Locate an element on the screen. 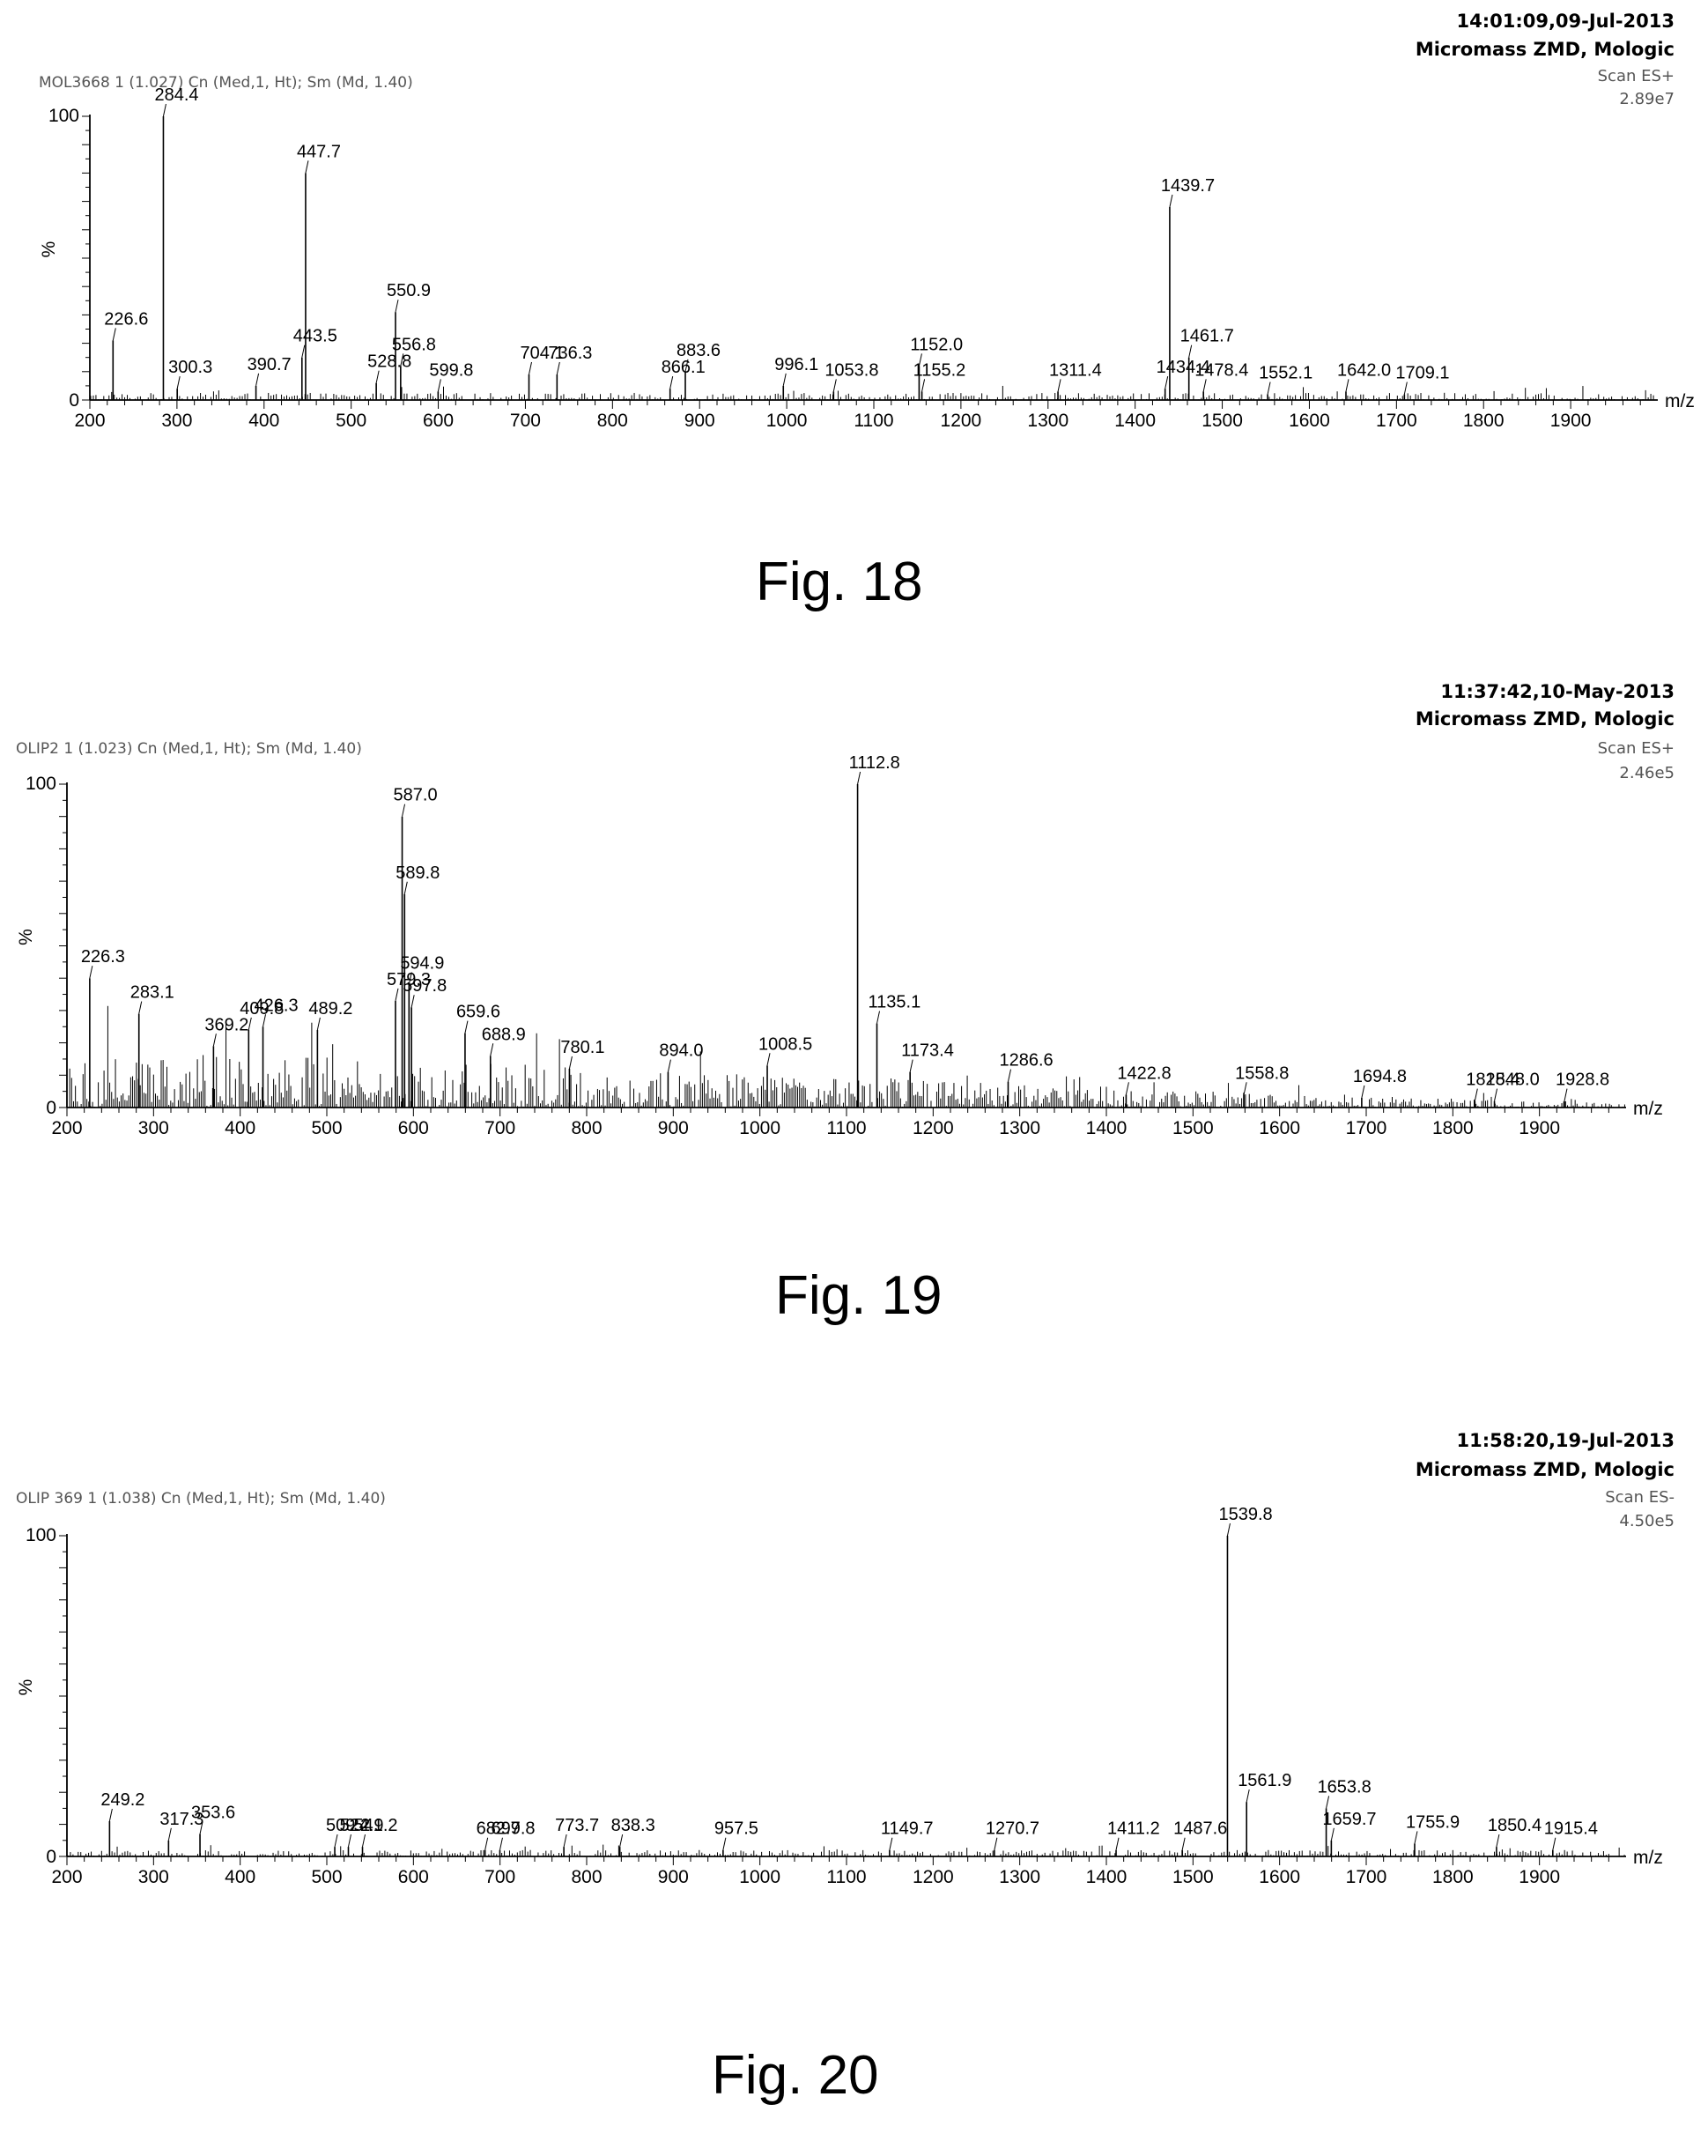 The width and height of the screenshot is (1708, 2156). x-tick-label: 1000 is located at coordinates (787, 421).